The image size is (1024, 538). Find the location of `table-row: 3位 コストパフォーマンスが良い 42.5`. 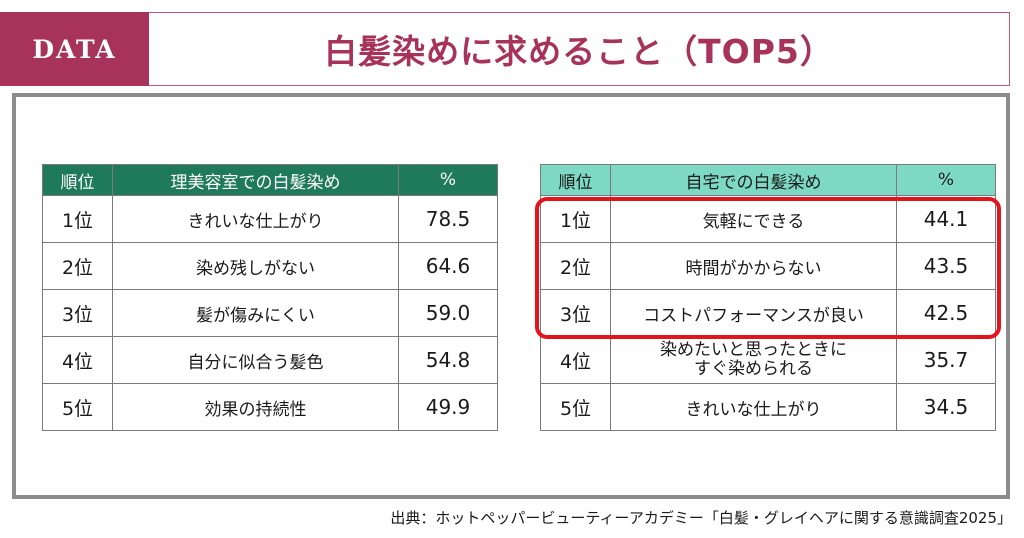

table-row: 3位 コストパフォーマンスが良い 42.5 is located at coordinates (768, 313).